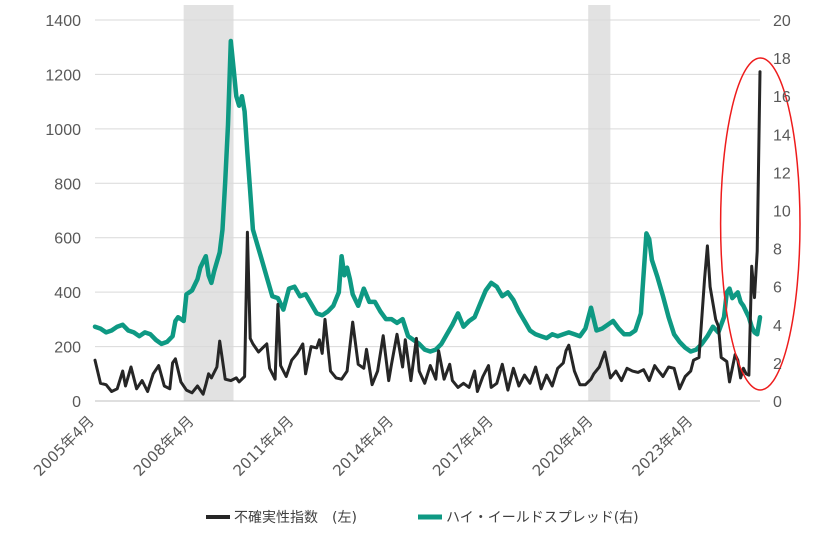  Describe the element at coordinates (67, 239) in the screenshot. I see `y-left-tick-label: 600` at that location.